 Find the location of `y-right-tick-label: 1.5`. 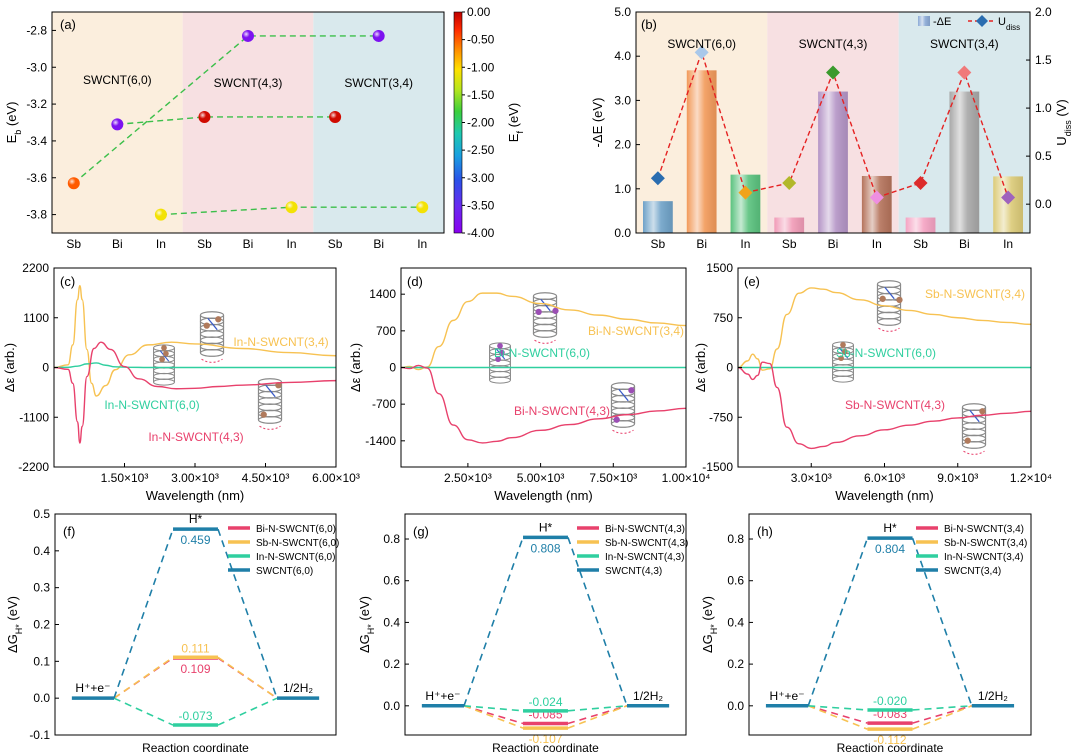

y-right-tick-label: 1.5 is located at coordinates (1043, 60).